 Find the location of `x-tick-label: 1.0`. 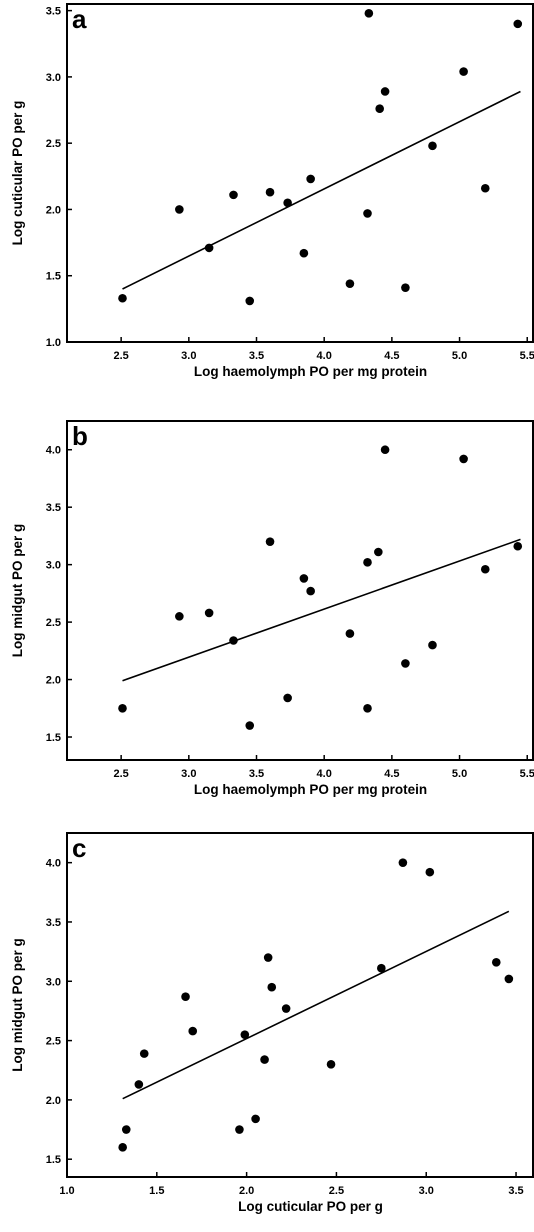

x-tick-label: 1.0 is located at coordinates (66, 1191).